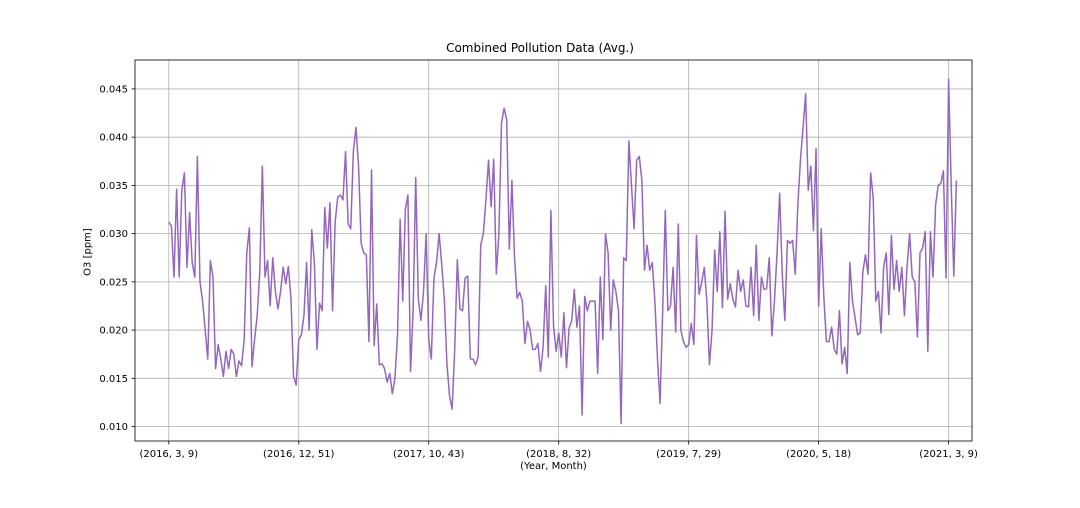 Image resolution: width=1080 pixels, height=508 pixels. What do you see at coordinates (818, 454) in the screenshot?
I see `x-tick-label: (2020, 5, 18)` at bounding box center [818, 454].